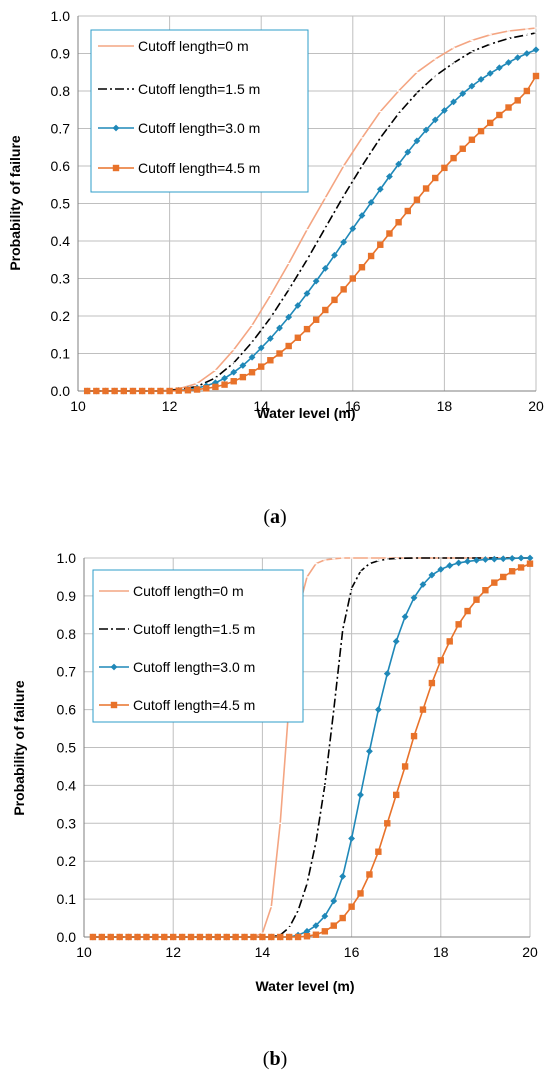  What do you see at coordinates (67, 785) in the screenshot?
I see `panel-b-y-tick-label: 0.4` at bounding box center [67, 785].